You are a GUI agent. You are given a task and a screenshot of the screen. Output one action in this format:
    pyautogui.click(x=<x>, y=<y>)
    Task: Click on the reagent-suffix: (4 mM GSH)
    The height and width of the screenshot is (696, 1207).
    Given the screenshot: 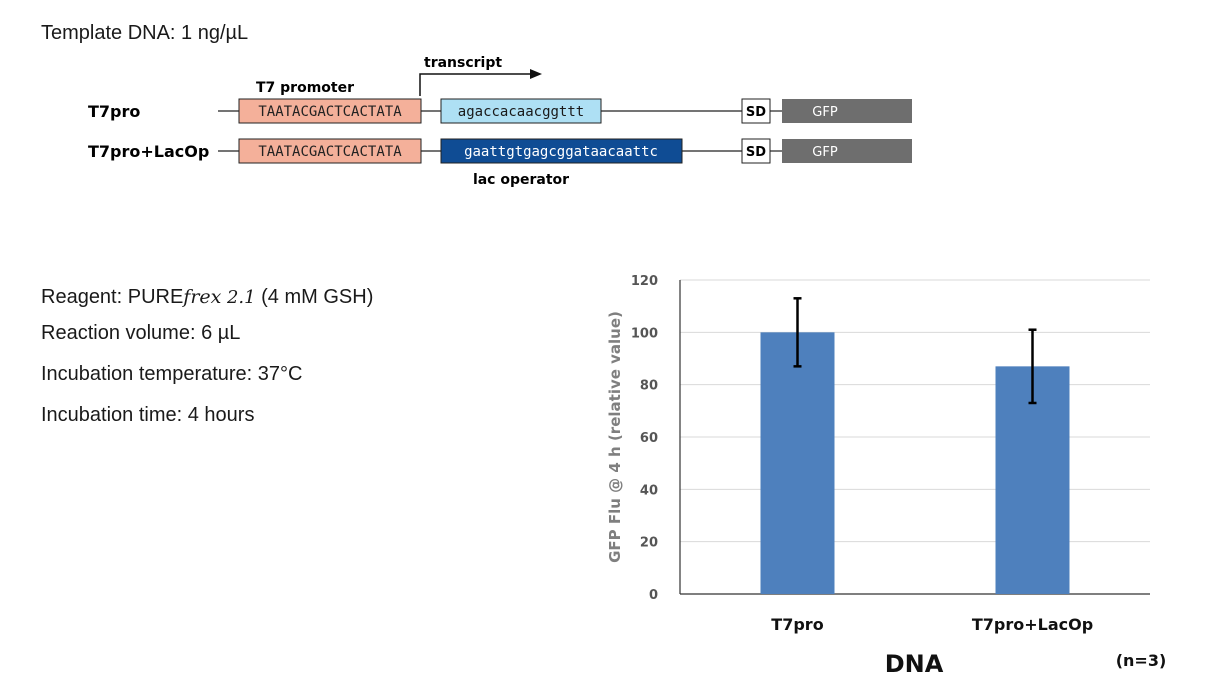 What is the action you would take?
    pyautogui.click(x=314, y=297)
    